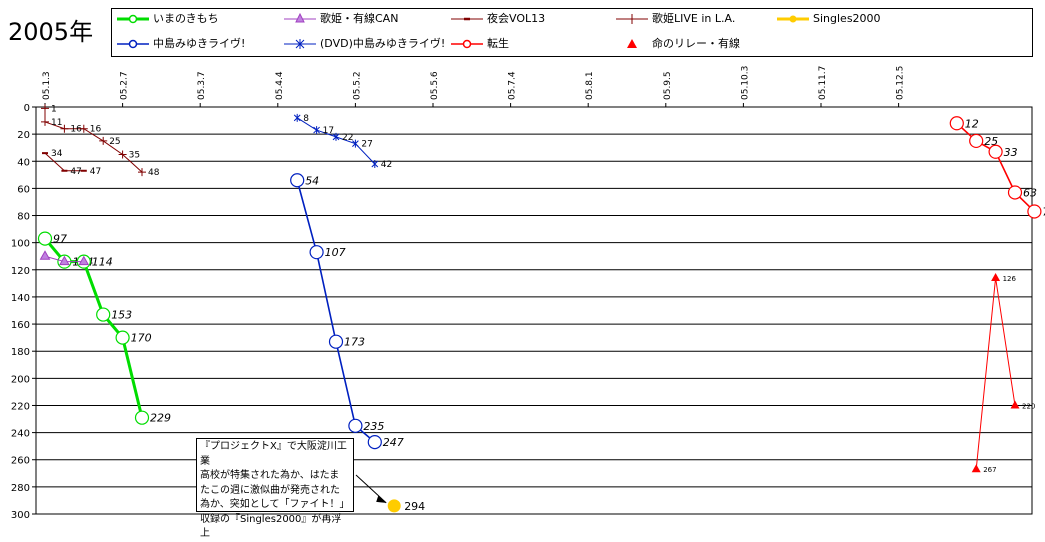 Image resolution: width=1045 pixels, height=542 pixels. What do you see at coordinates (280, 85) in the screenshot?
I see `x-tick-label: 05.4.4` at bounding box center [280, 85].